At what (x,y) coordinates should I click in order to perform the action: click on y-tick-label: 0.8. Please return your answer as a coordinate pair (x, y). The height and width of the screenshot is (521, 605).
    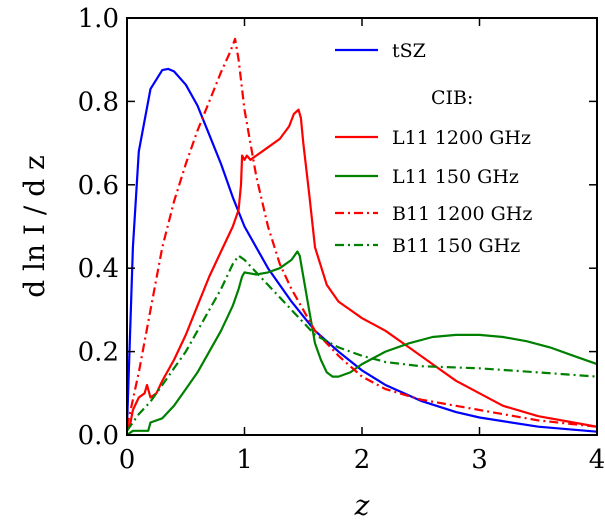
    Looking at the image, I should click on (98, 102).